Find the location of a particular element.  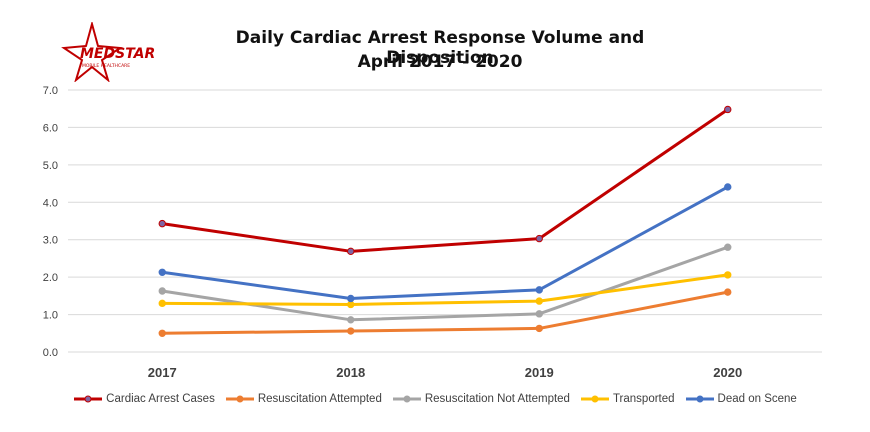

legend-label: Resuscitation Not Attempted is located at coordinates (497, 399).